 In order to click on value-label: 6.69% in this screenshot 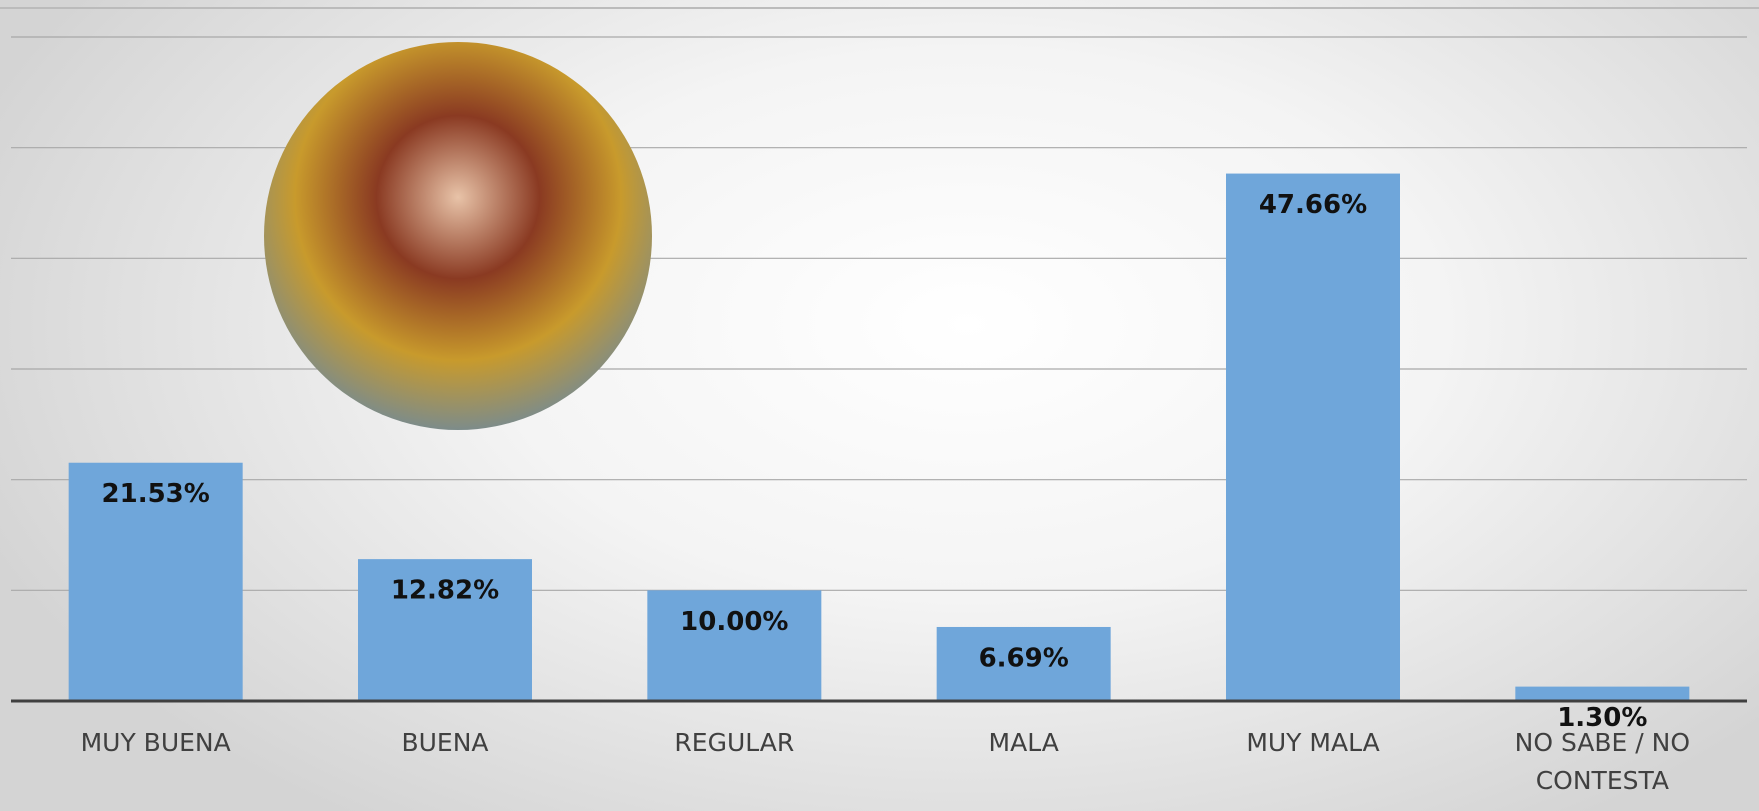, I will do `click(1024, 658)`.